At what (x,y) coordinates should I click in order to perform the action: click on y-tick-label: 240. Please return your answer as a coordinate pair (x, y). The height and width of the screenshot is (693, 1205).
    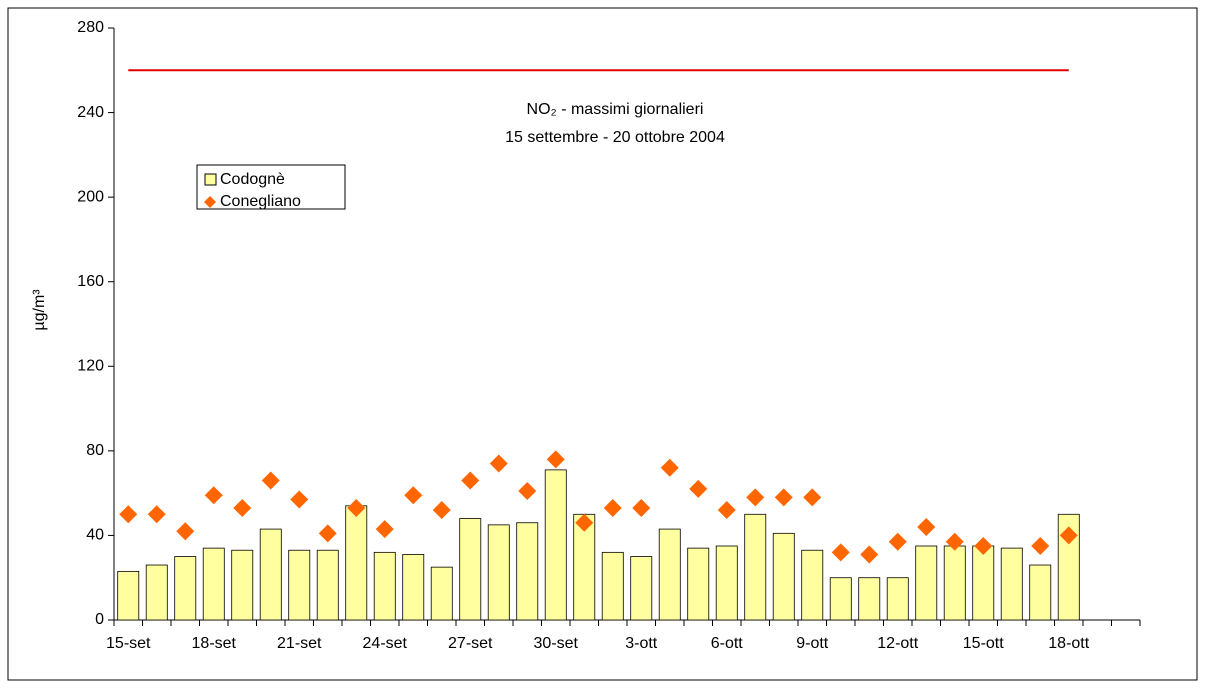
    Looking at the image, I should click on (90, 112).